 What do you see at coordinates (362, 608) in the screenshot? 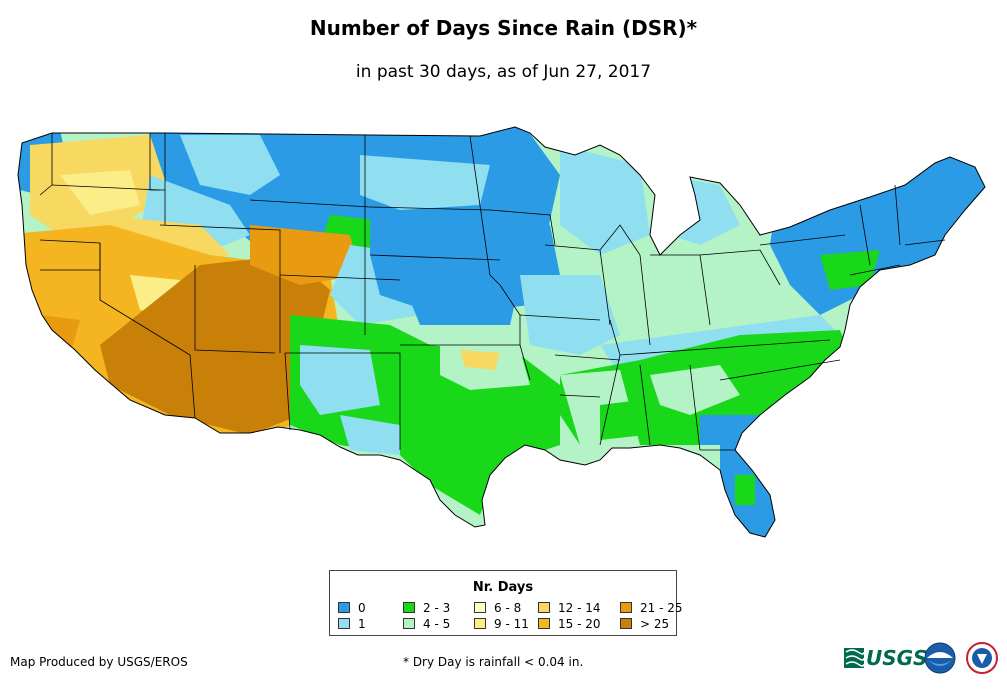
I see `legend-label: 0` at bounding box center [362, 608].